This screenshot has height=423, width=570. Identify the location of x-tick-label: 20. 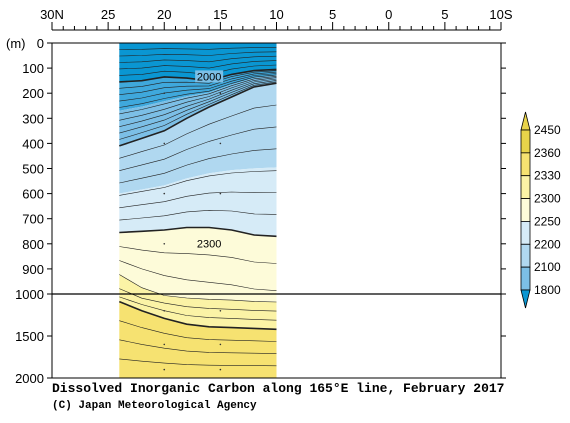
(164, 14).